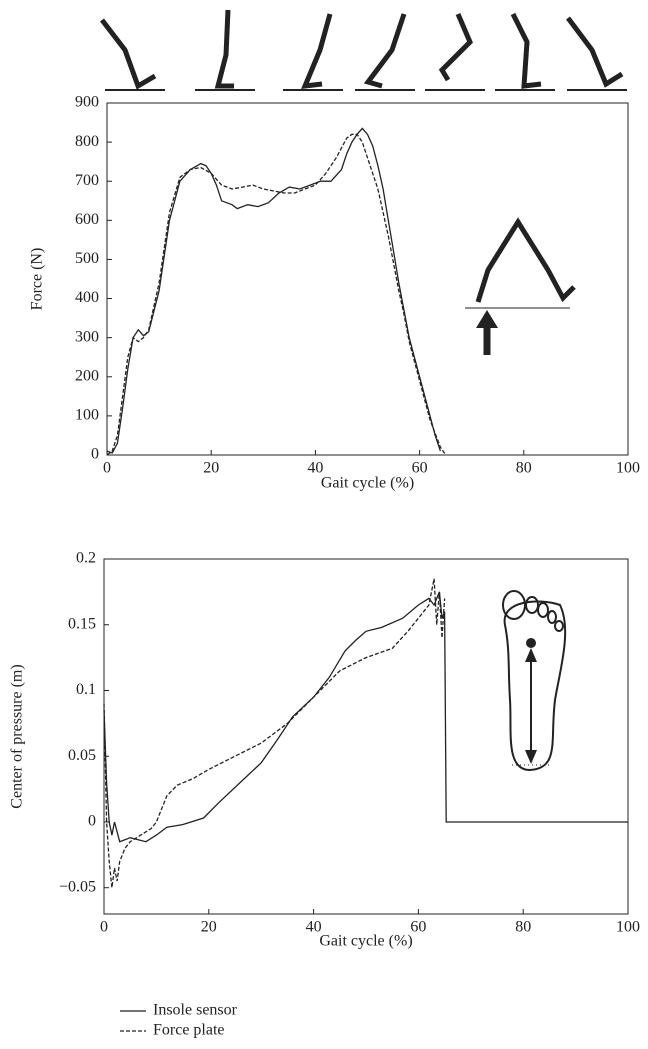  I want to click on y-tick-label: 400, so click(87, 297).